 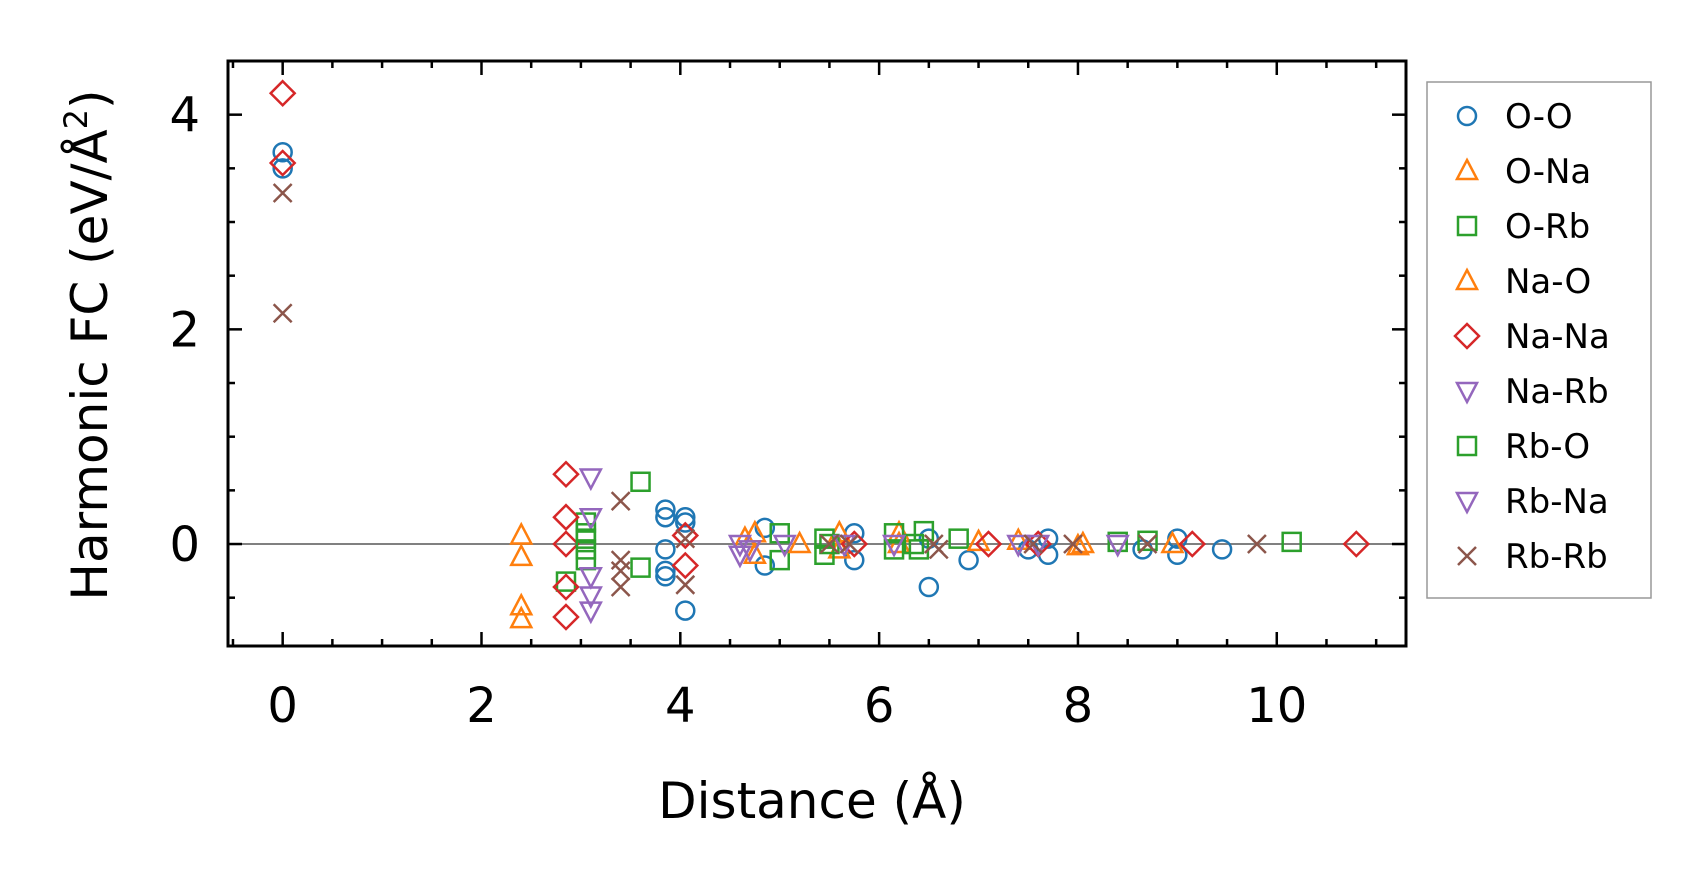 I want to click on legend-marker-rb-rb, so click(x=1467, y=556).